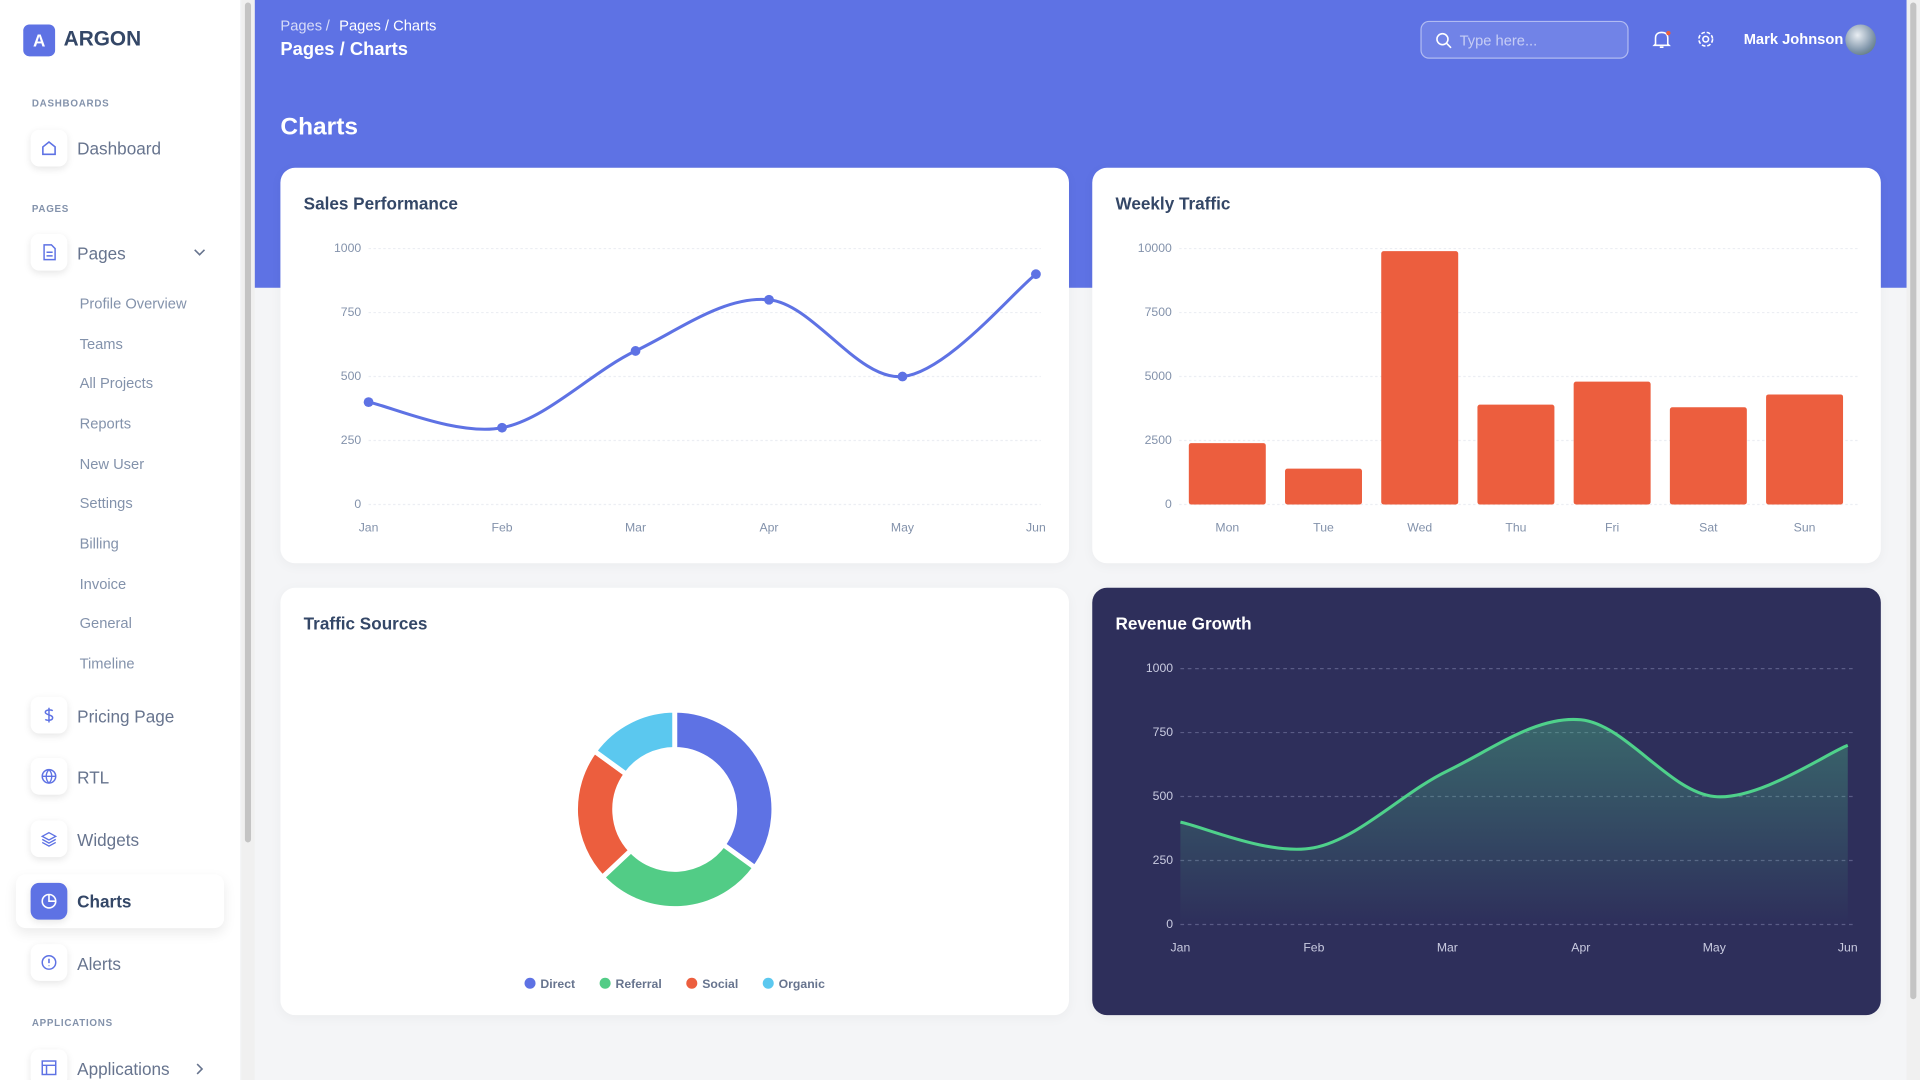 The width and height of the screenshot is (1920, 1080). Describe the element at coordinates (123, 1069) in the screenshot. I see `nav-item: Applications` at that location.